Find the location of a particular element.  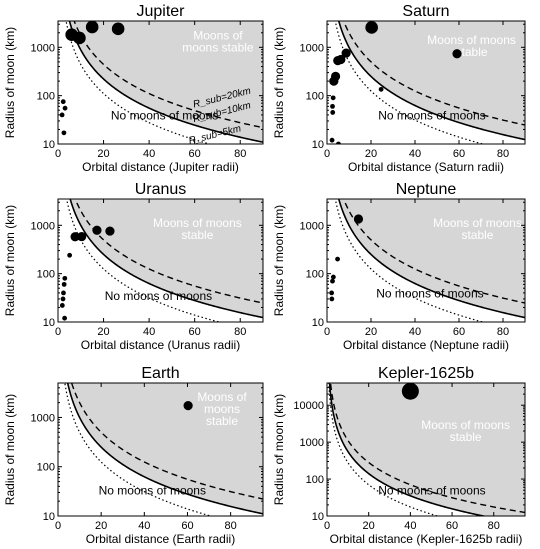

x-axis-label: Orbital distance (Jupiter radii) is located at coordinates (160, 167).